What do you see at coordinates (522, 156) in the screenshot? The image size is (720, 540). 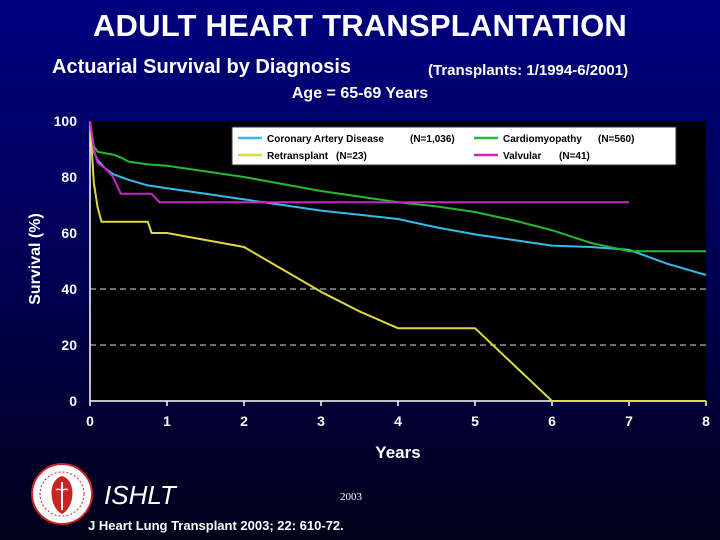 I see `legend-label-valvular: Valvular` at bounding box center [522, 156].